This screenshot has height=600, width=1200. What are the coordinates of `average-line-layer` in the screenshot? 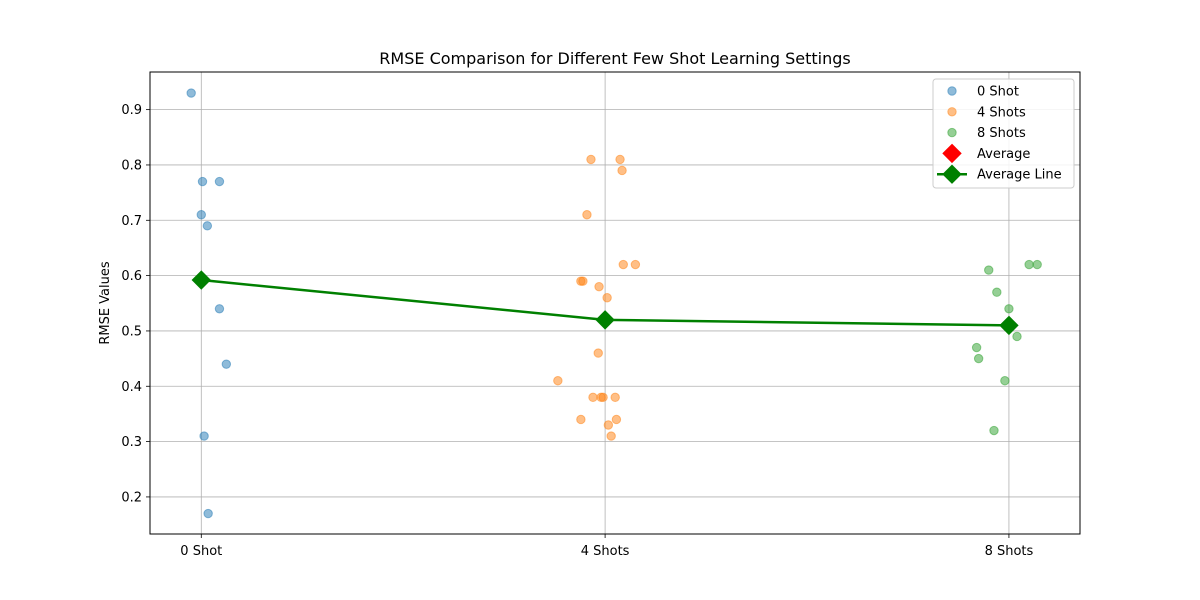 It's located at (605, 303).